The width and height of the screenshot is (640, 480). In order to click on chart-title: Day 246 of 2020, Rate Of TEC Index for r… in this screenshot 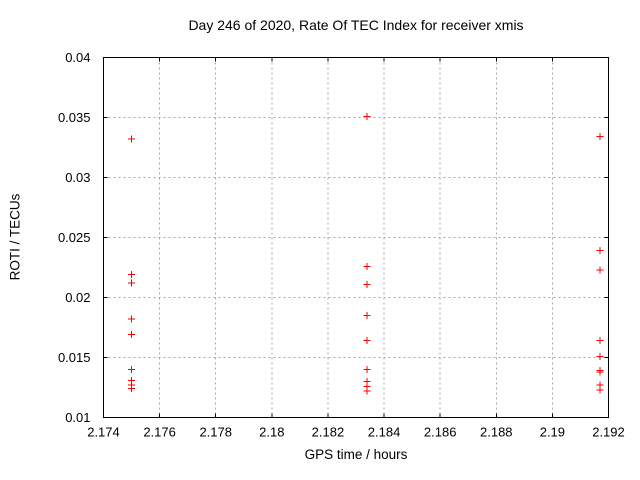, I will do `click(356, 25)`.